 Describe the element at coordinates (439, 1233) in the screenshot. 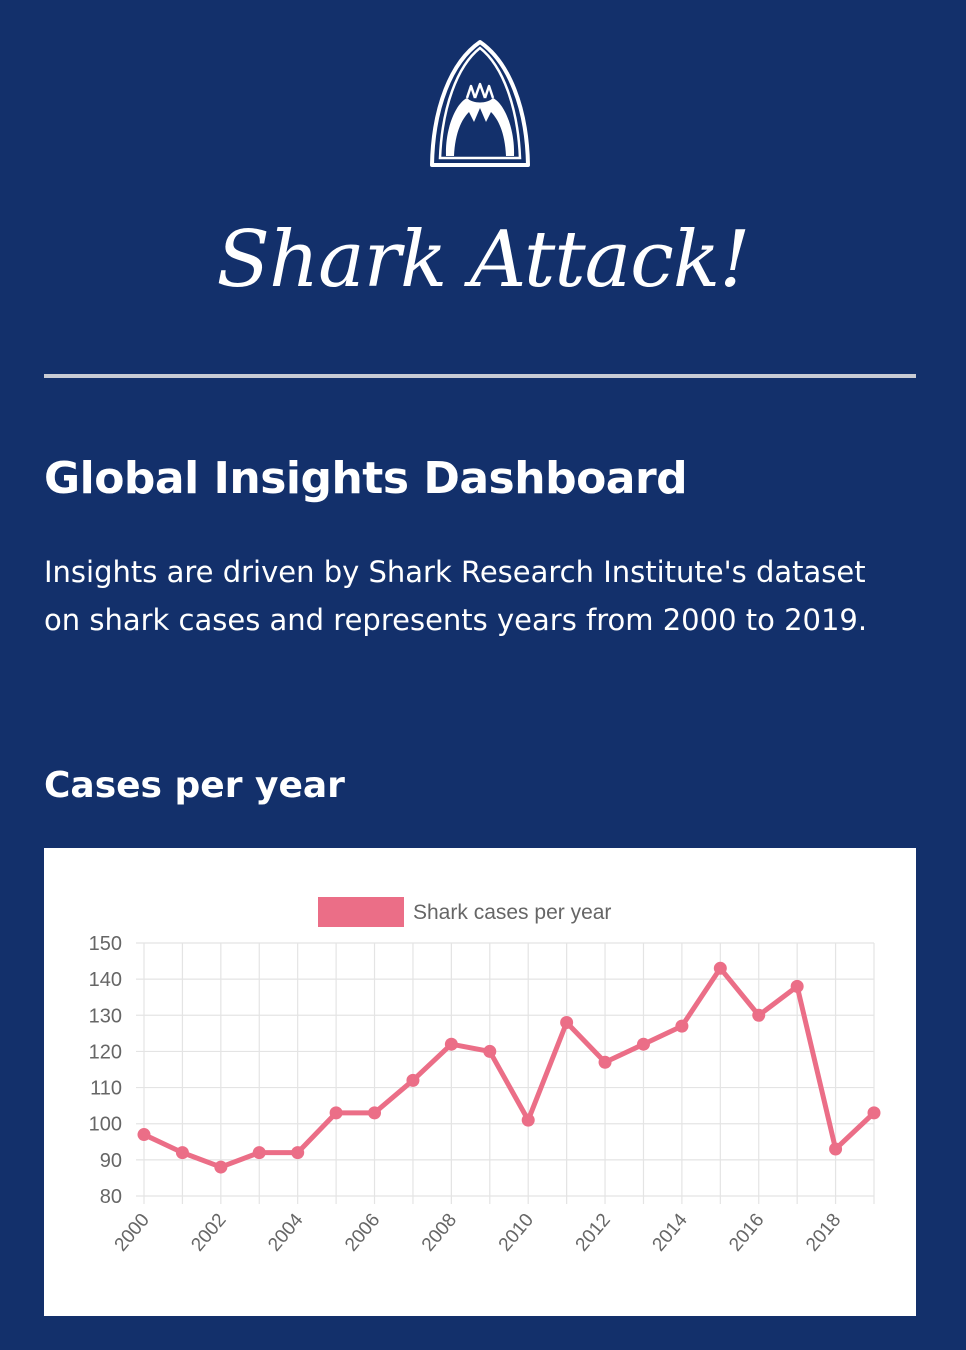

I see `x-tick-label: 2008` at that location.